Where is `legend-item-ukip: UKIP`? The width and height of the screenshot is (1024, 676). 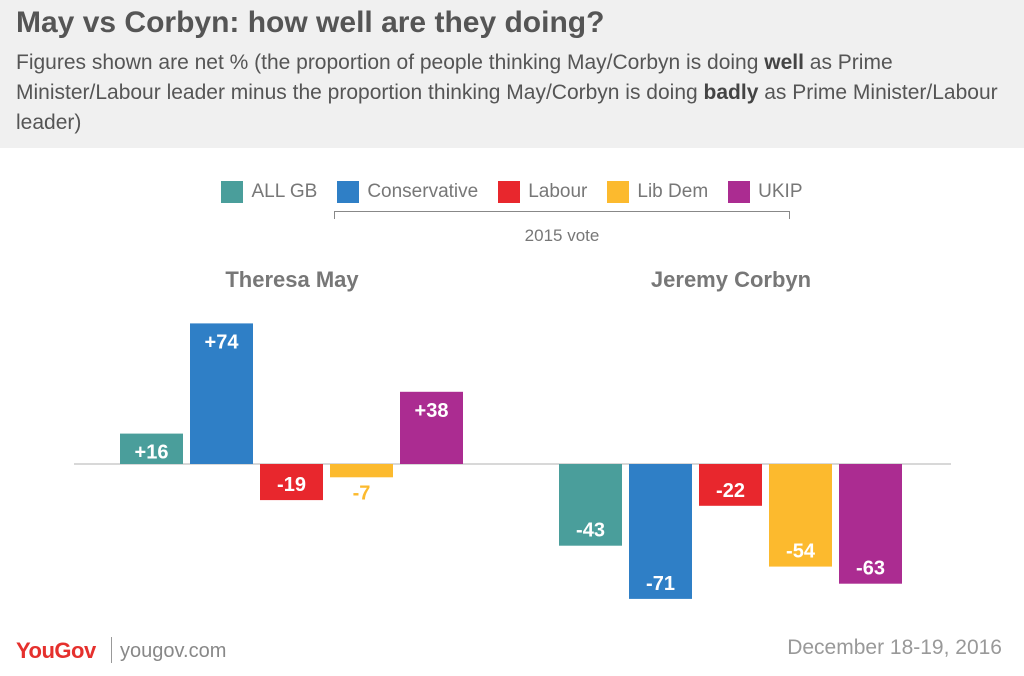
legend-item-ukip: UKIP is located at coordinates (765, 192).